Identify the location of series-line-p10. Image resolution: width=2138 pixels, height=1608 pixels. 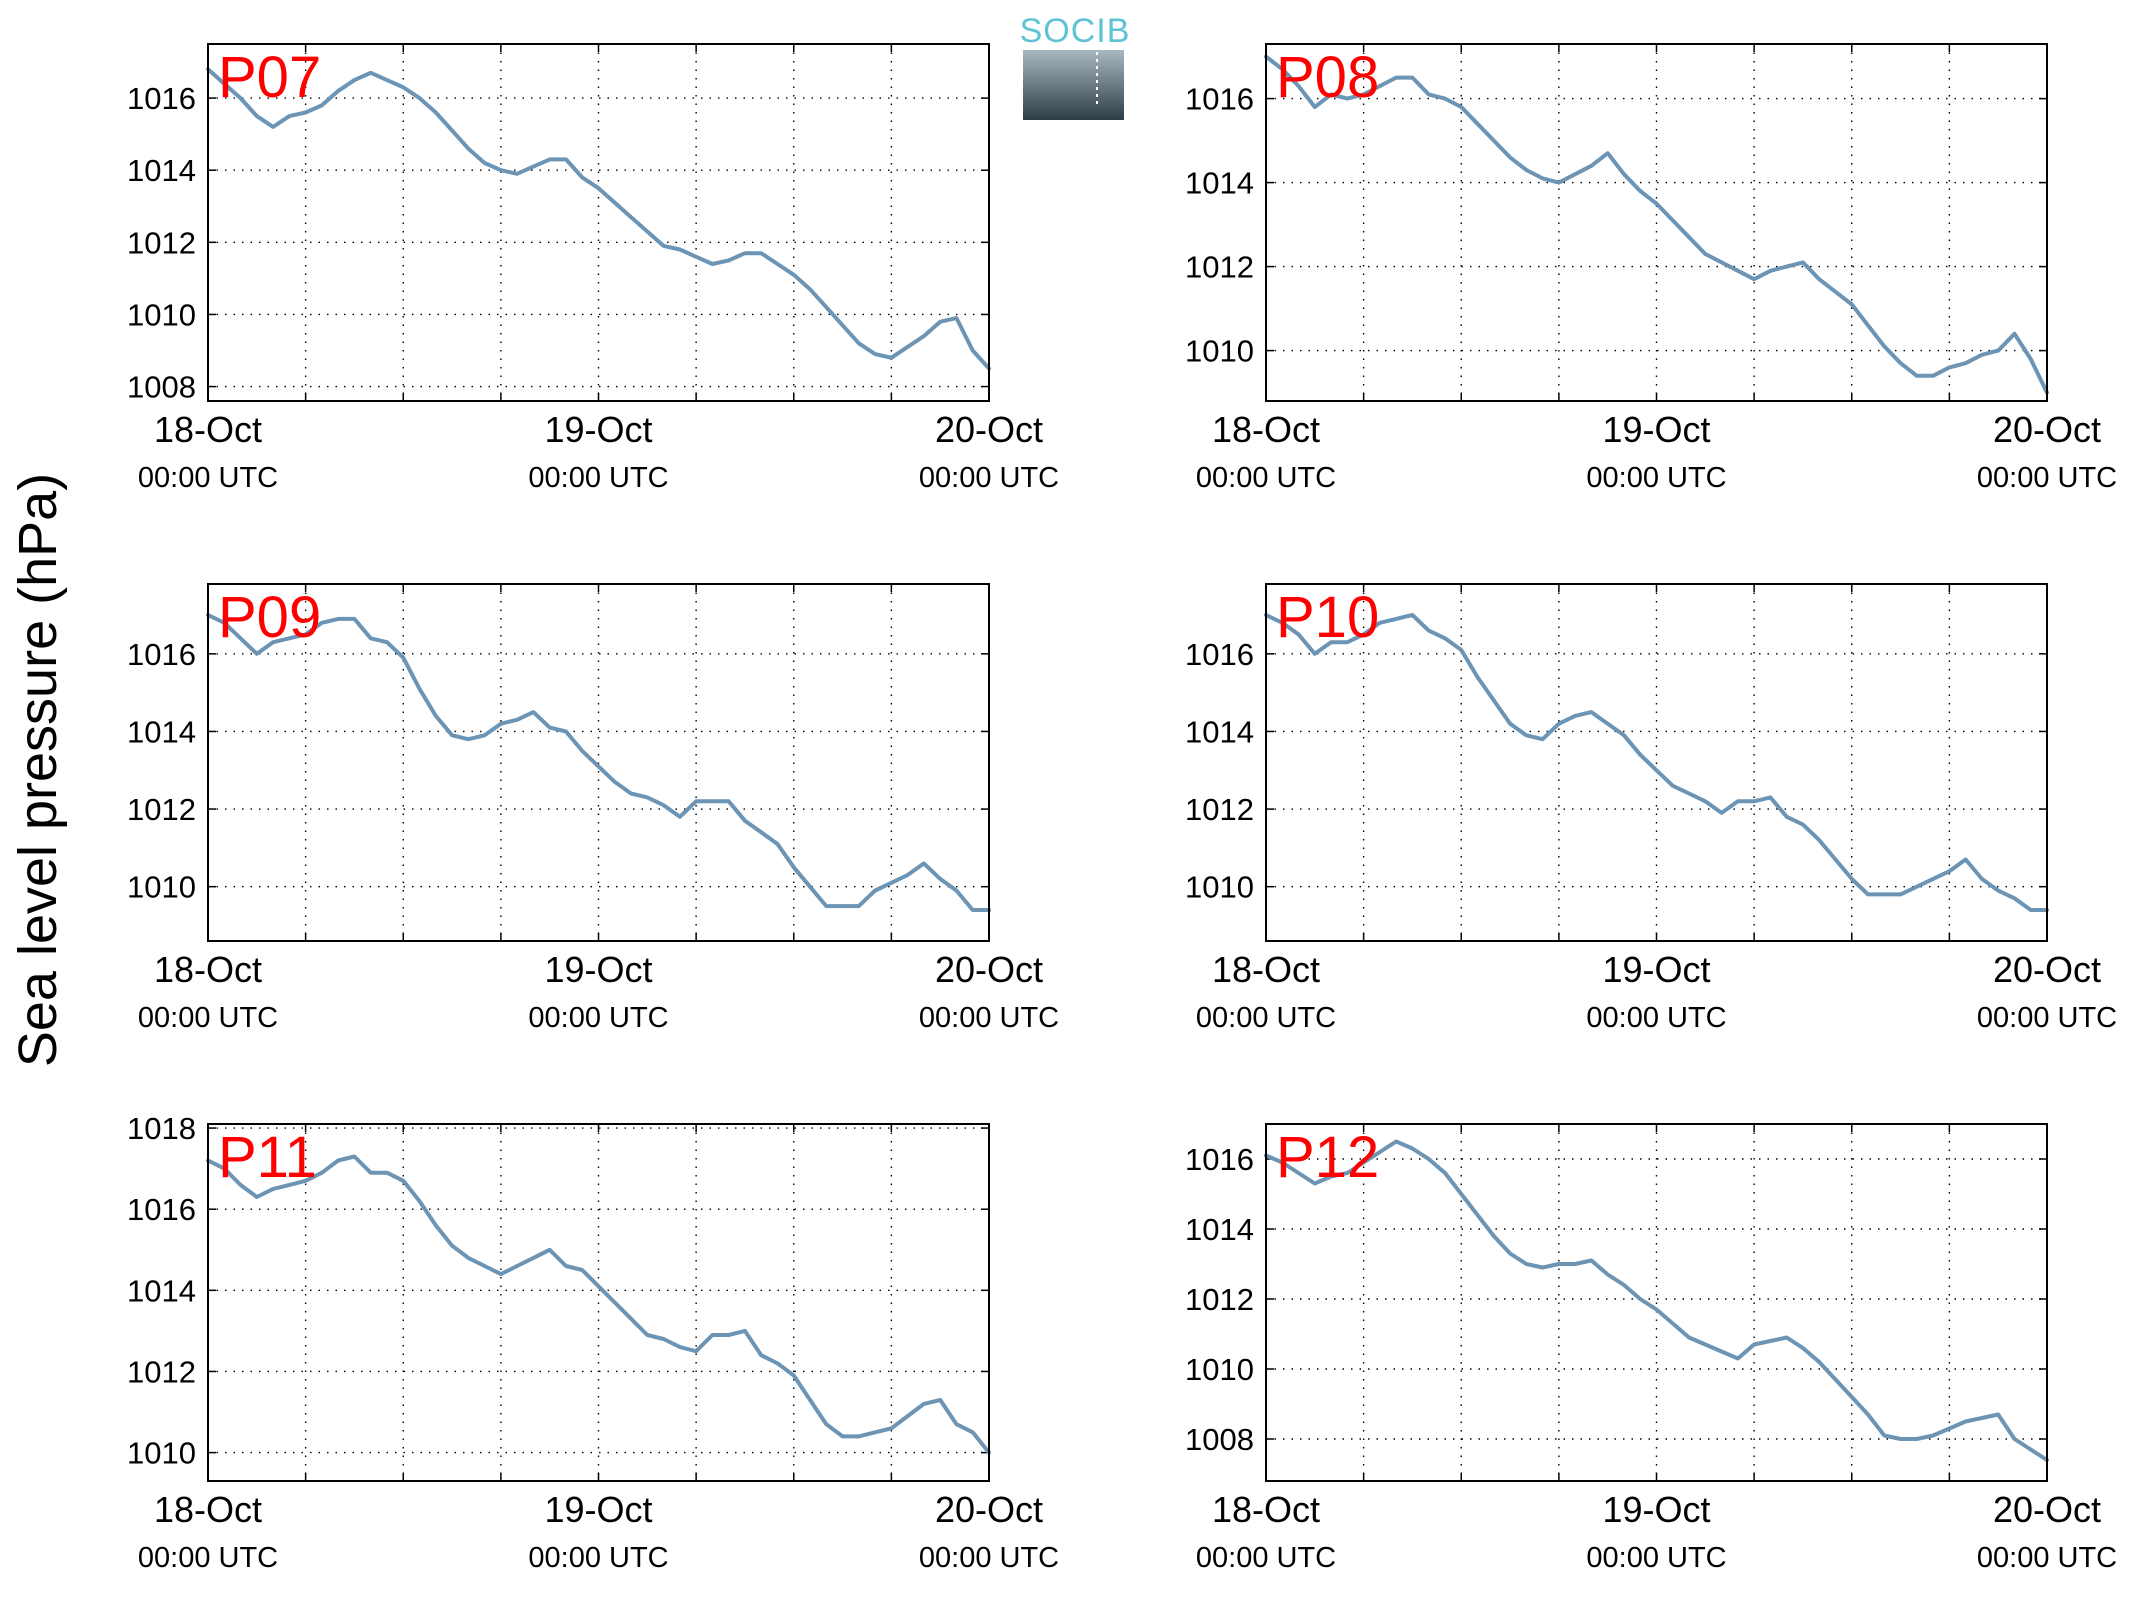
(1656, 762).